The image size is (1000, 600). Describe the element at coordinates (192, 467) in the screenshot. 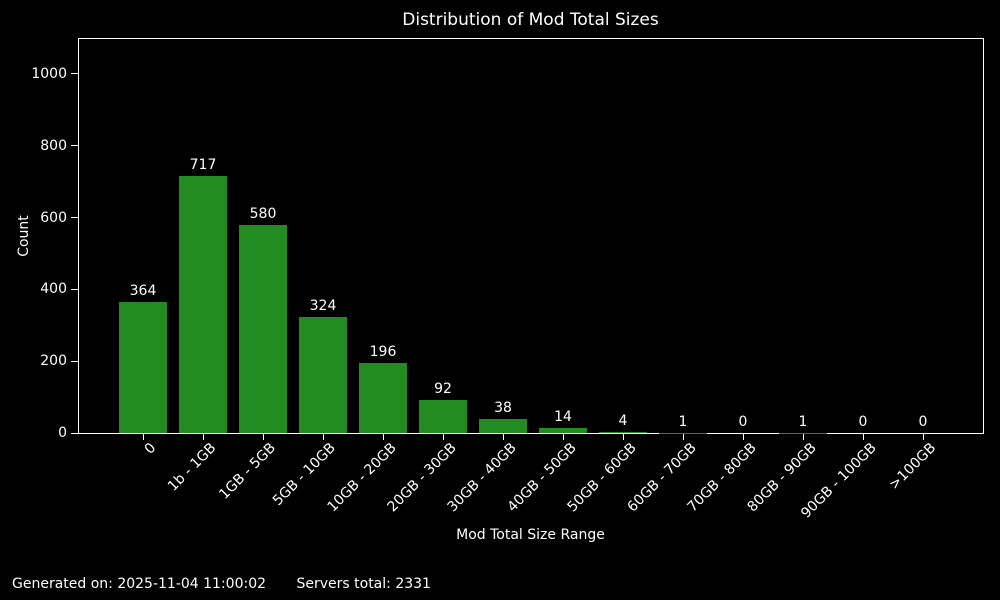

I see `x-tick-label: 1b - 1GB` at that location.